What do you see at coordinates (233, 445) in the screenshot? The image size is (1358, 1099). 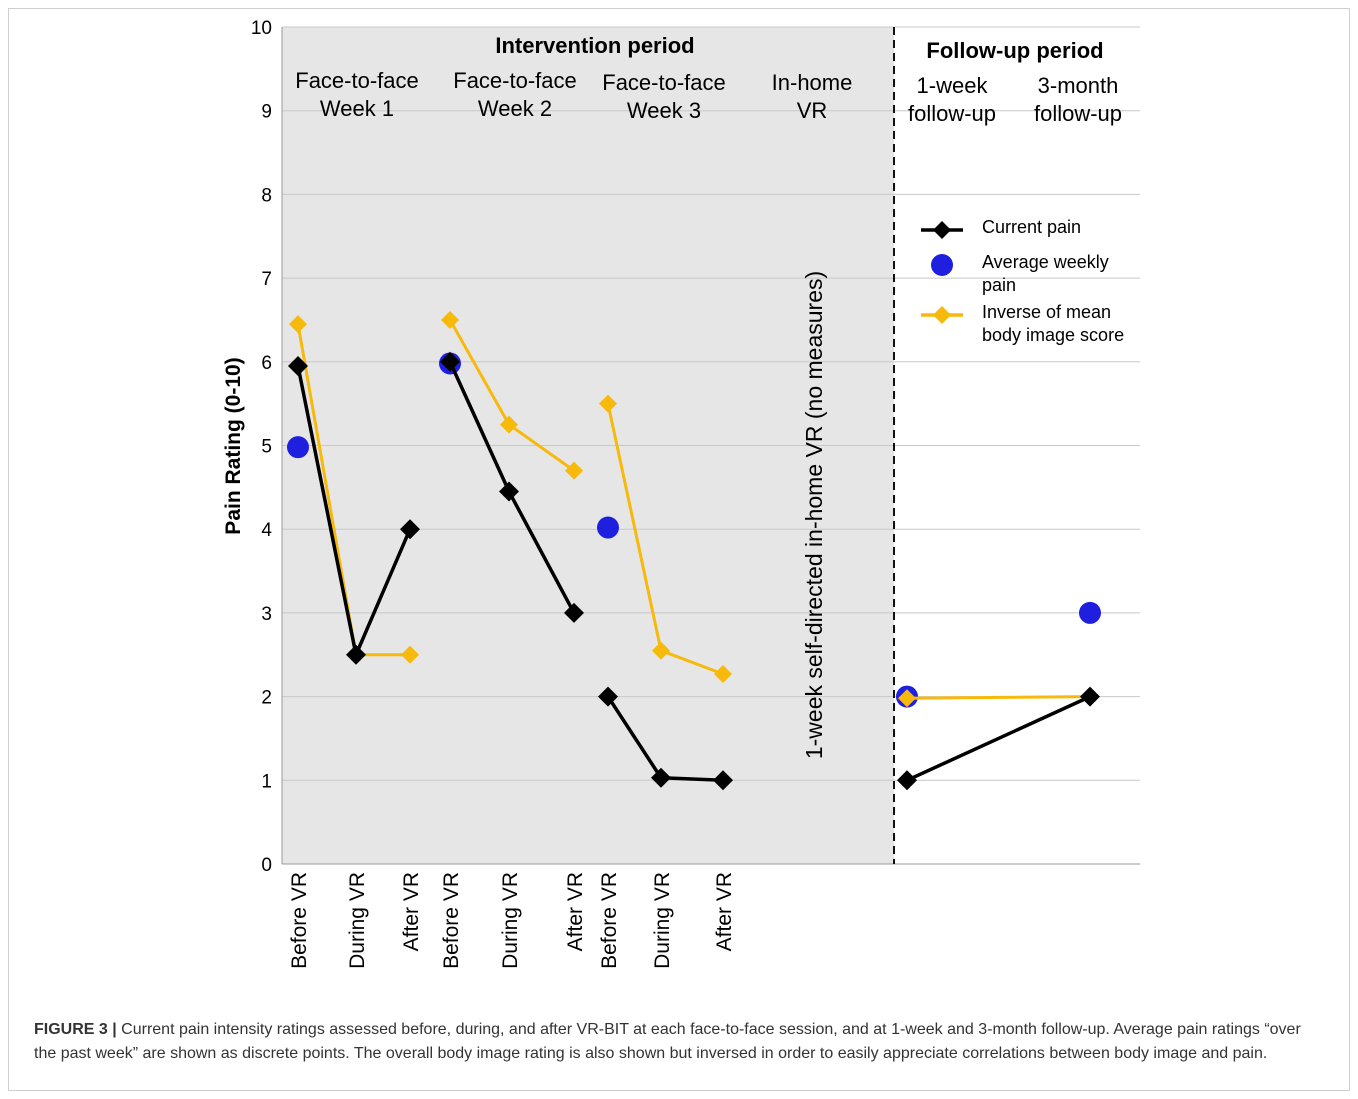 I see `y-axis-label: Pain Rating (0-10)` at bounding box center [233, 445].